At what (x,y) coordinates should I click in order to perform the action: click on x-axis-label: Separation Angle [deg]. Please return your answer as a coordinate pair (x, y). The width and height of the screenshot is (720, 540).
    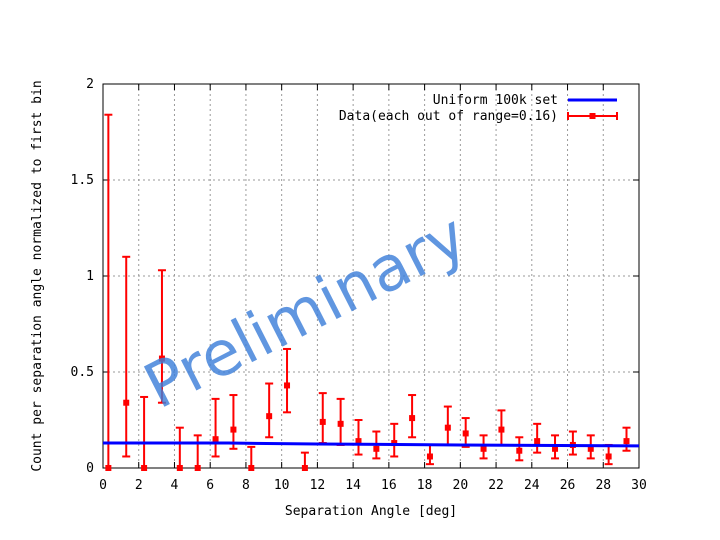
    Looking at the image, I should click on (371, 511).